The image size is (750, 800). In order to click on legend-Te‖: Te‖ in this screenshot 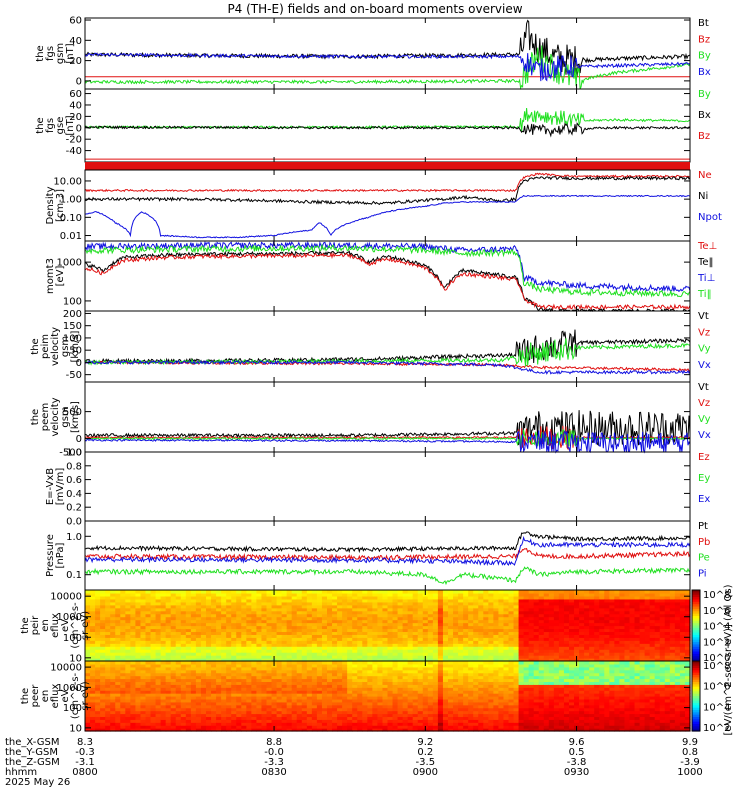, I will do `click(705, 262)`.